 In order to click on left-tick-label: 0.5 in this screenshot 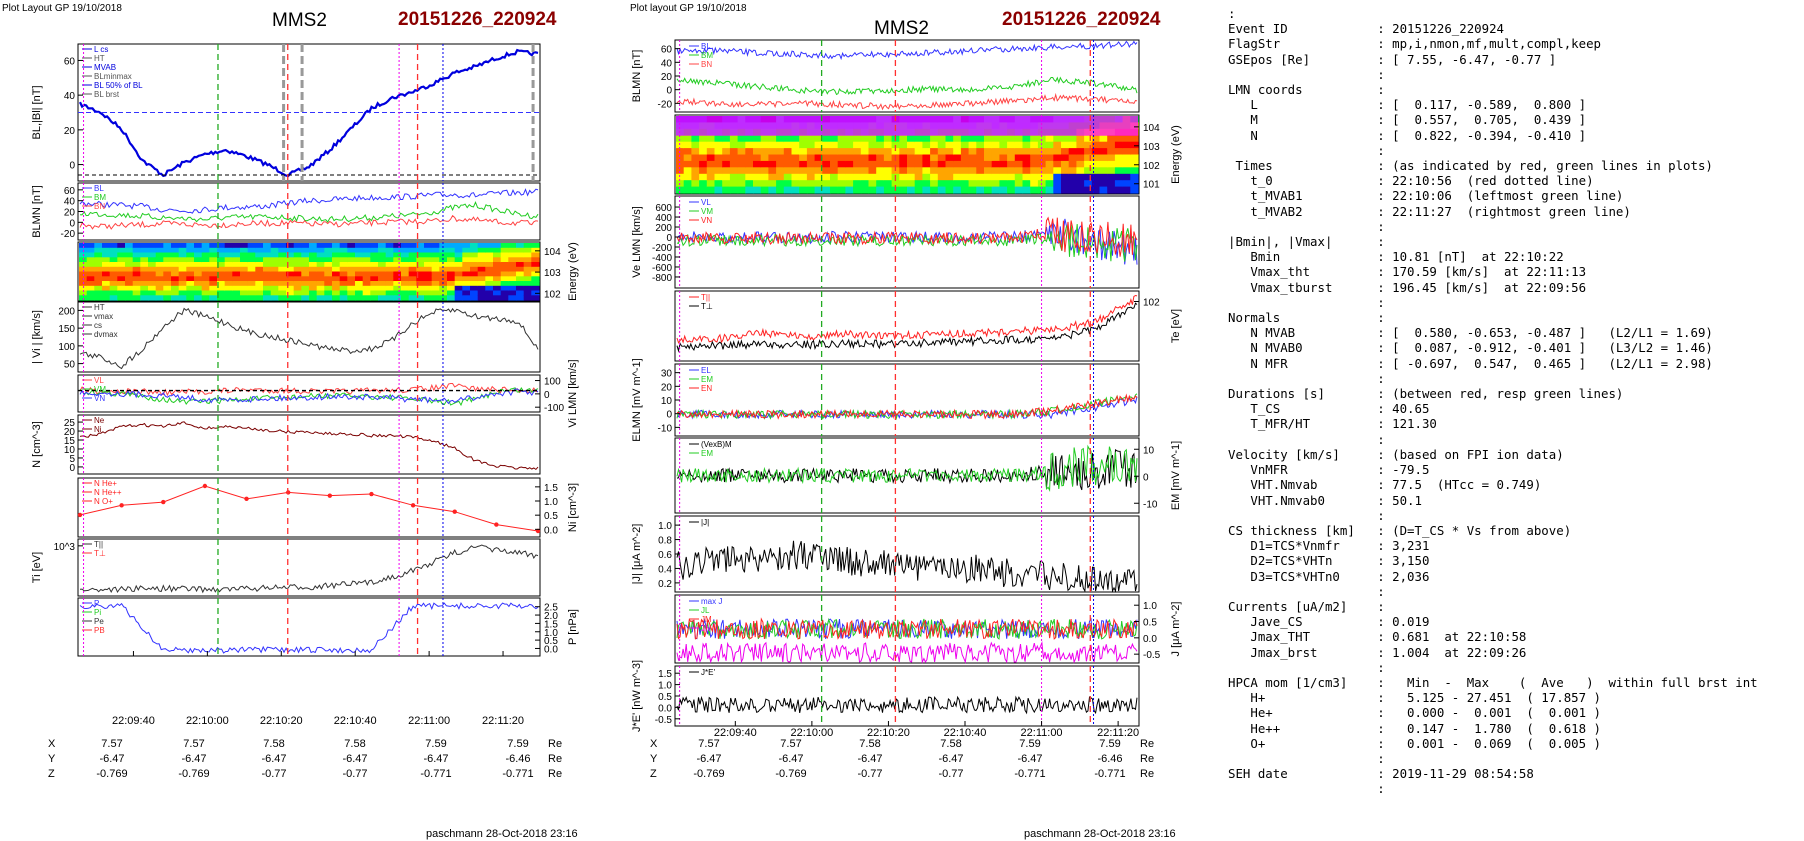, I will do `click(551, 516)`.